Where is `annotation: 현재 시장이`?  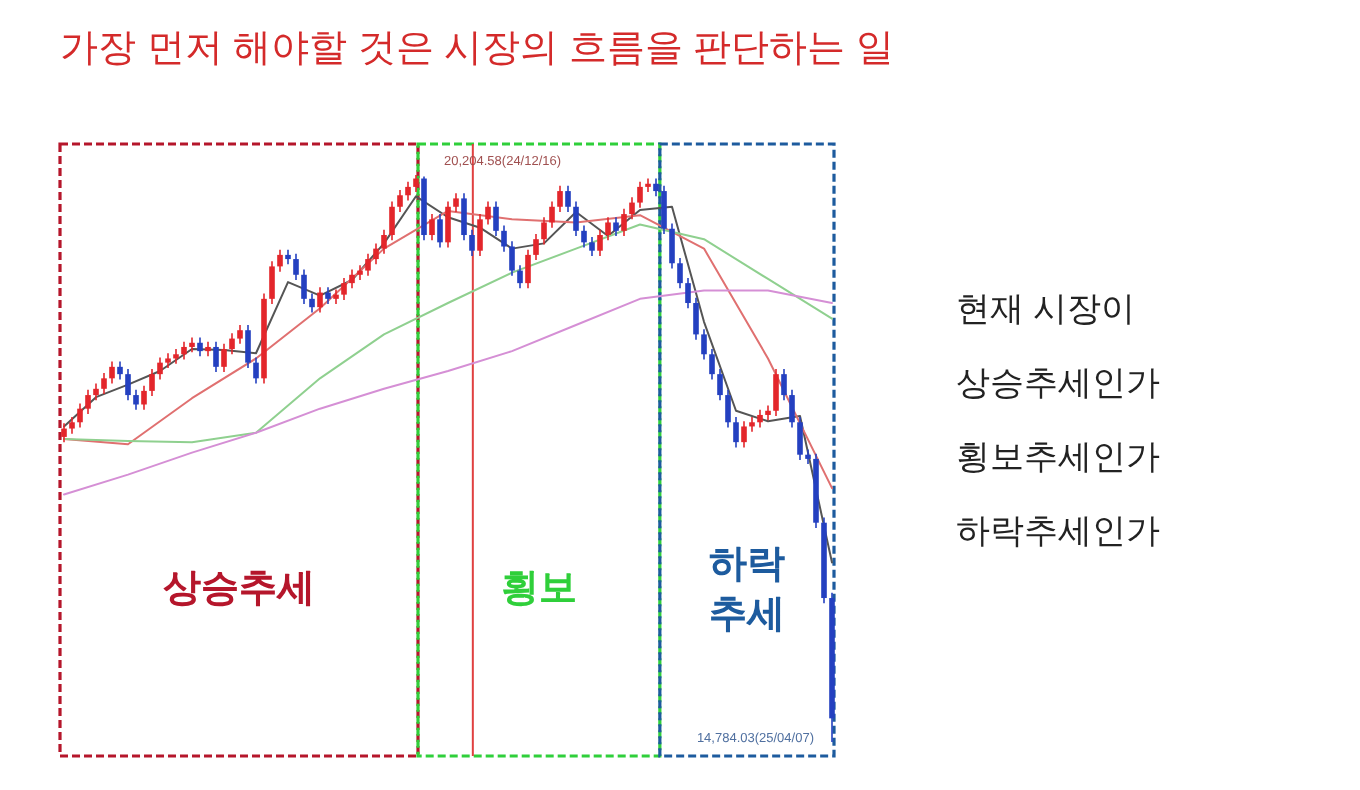
annotation: 현재 시장이 is located at coordinates (1046, 309).